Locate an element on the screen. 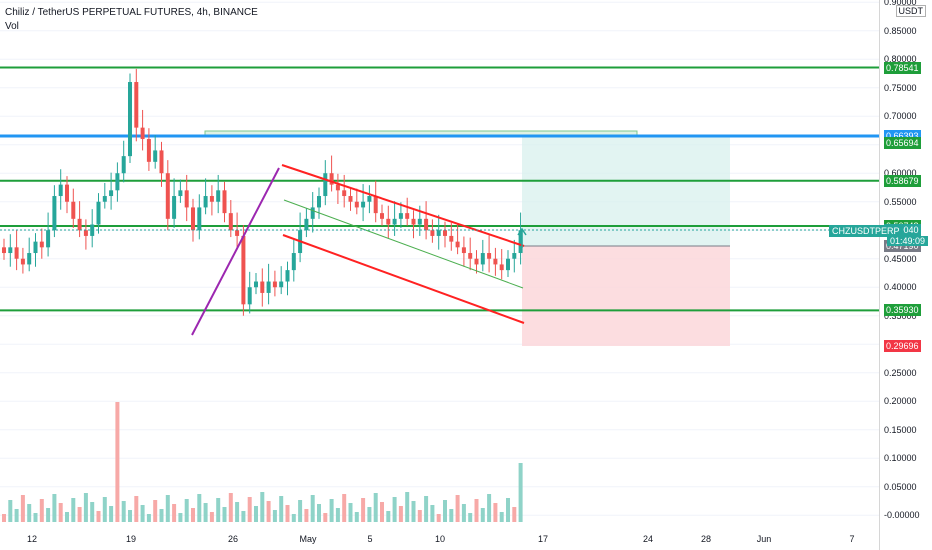 Image resolution: width=932 pixels, height=550 pixels. time-tick: 10 is located at coordinates (440, 539).